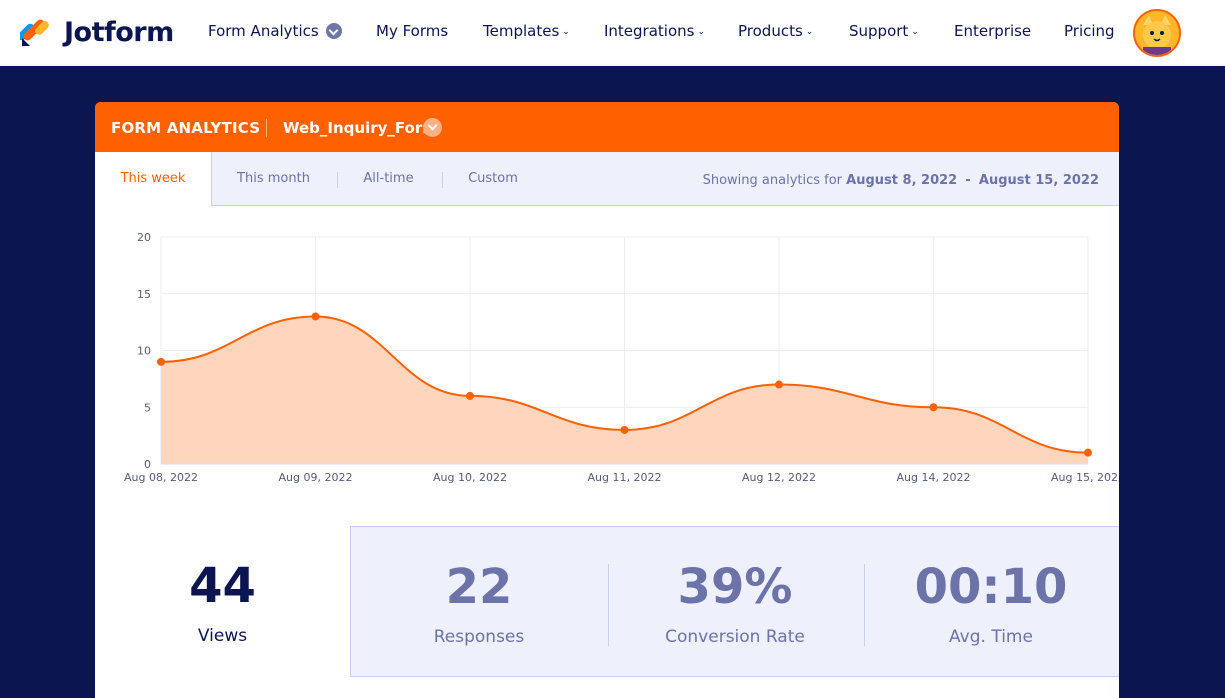 The image size is (1225, 698). I want to click on range-prefix: Showing analytics for, so click(772, 180).